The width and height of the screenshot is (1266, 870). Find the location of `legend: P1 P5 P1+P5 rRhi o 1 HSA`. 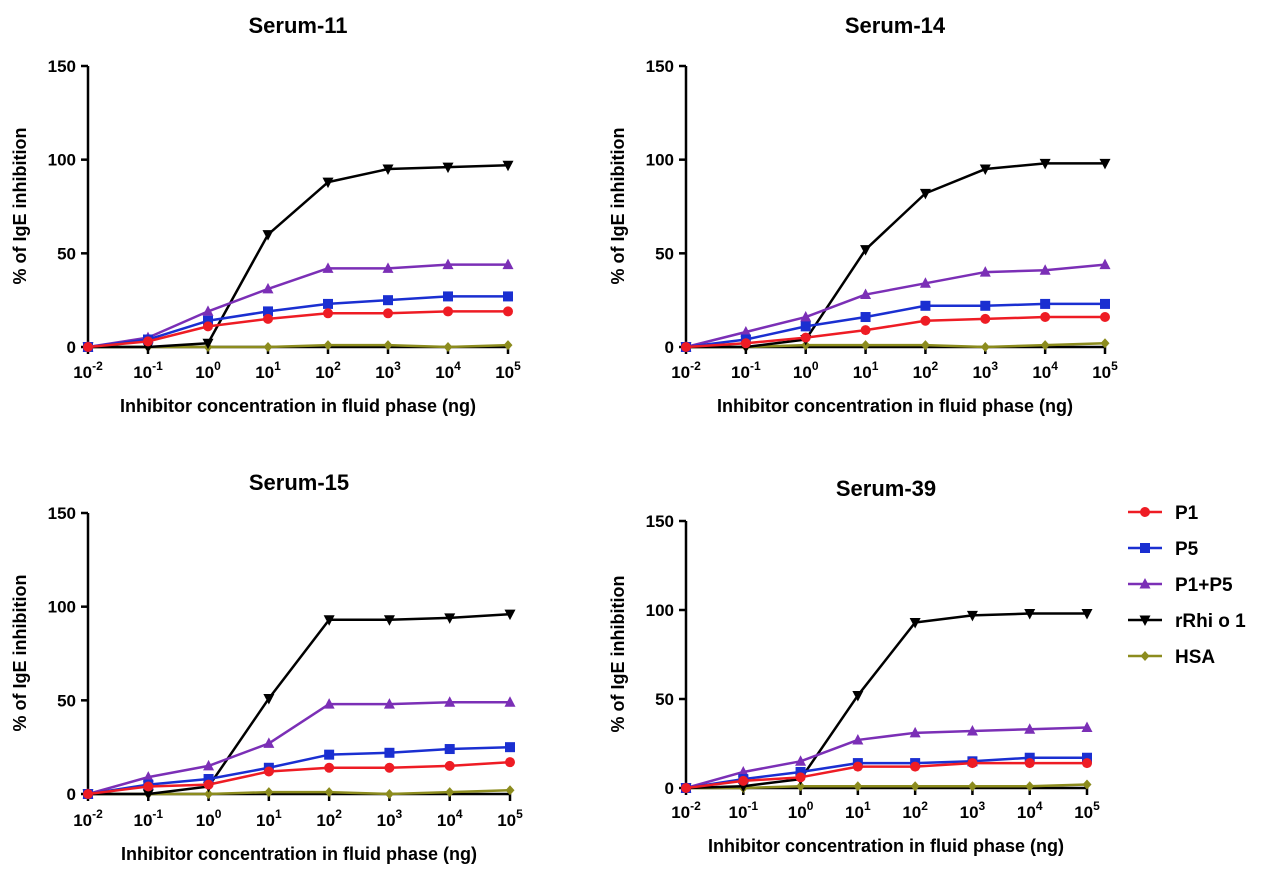

legend: P1 P5 P1+P5 rRhi o 1 HSA is located at coordinates (1187, 585).